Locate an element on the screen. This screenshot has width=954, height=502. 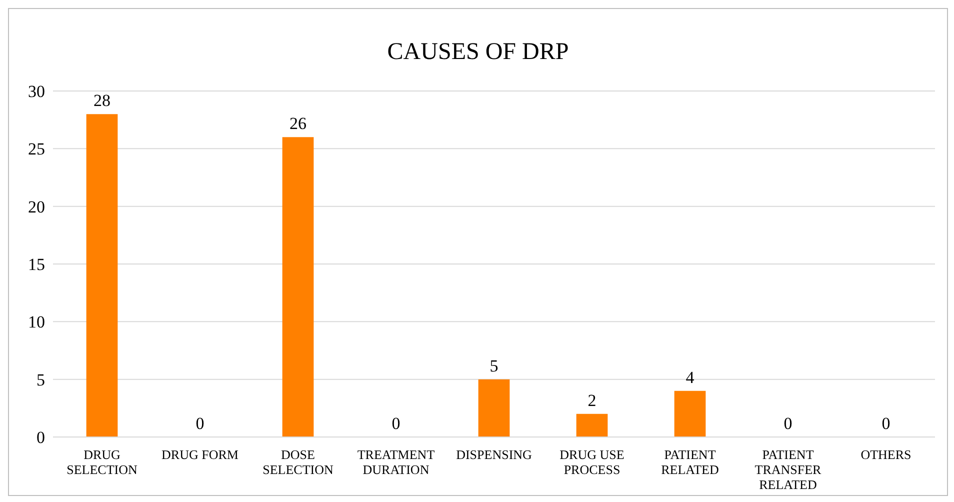
x-tick-label: DOSE SELECTION is located at coordinates (298, 462).